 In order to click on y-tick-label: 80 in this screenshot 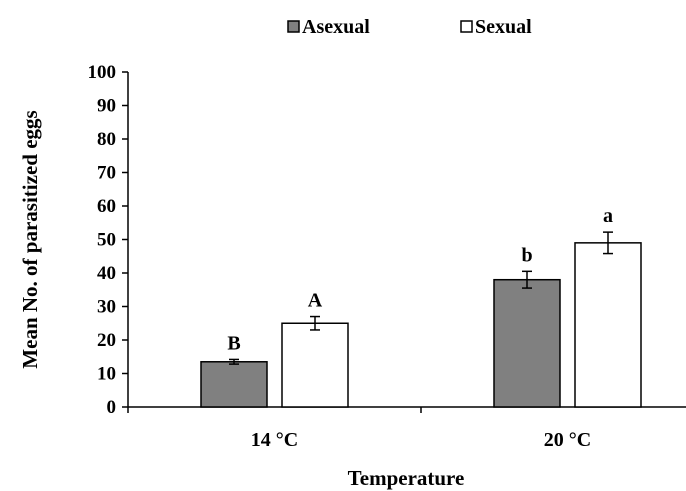, I will do `click(106, 139)`.